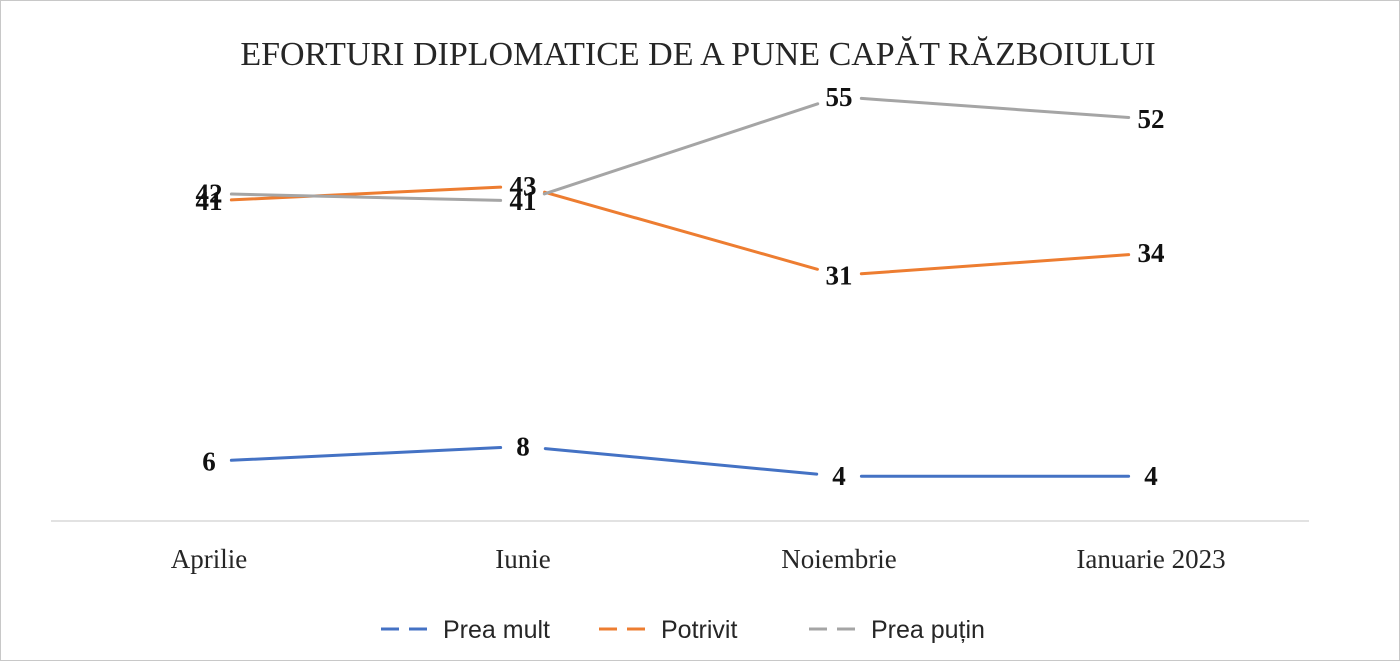 The width and height of the screenshot is (1400, 661). Describe the element at coordinates (698, 559) in the screenshot. I see `x-tick-labels: Aprilie Iunie Noiembrie Ianuarie 2023` at that location.